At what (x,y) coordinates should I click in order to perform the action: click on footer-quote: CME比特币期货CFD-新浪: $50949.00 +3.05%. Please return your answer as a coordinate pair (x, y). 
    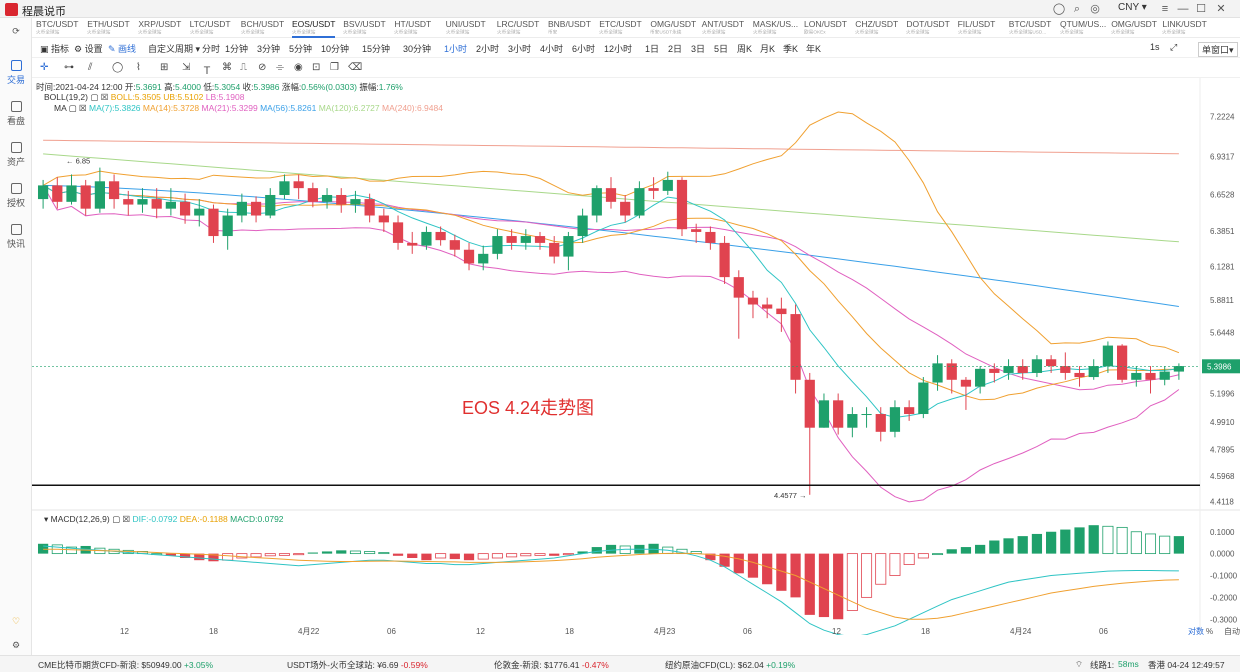
    Looking at the image, I should click on (125, 665).